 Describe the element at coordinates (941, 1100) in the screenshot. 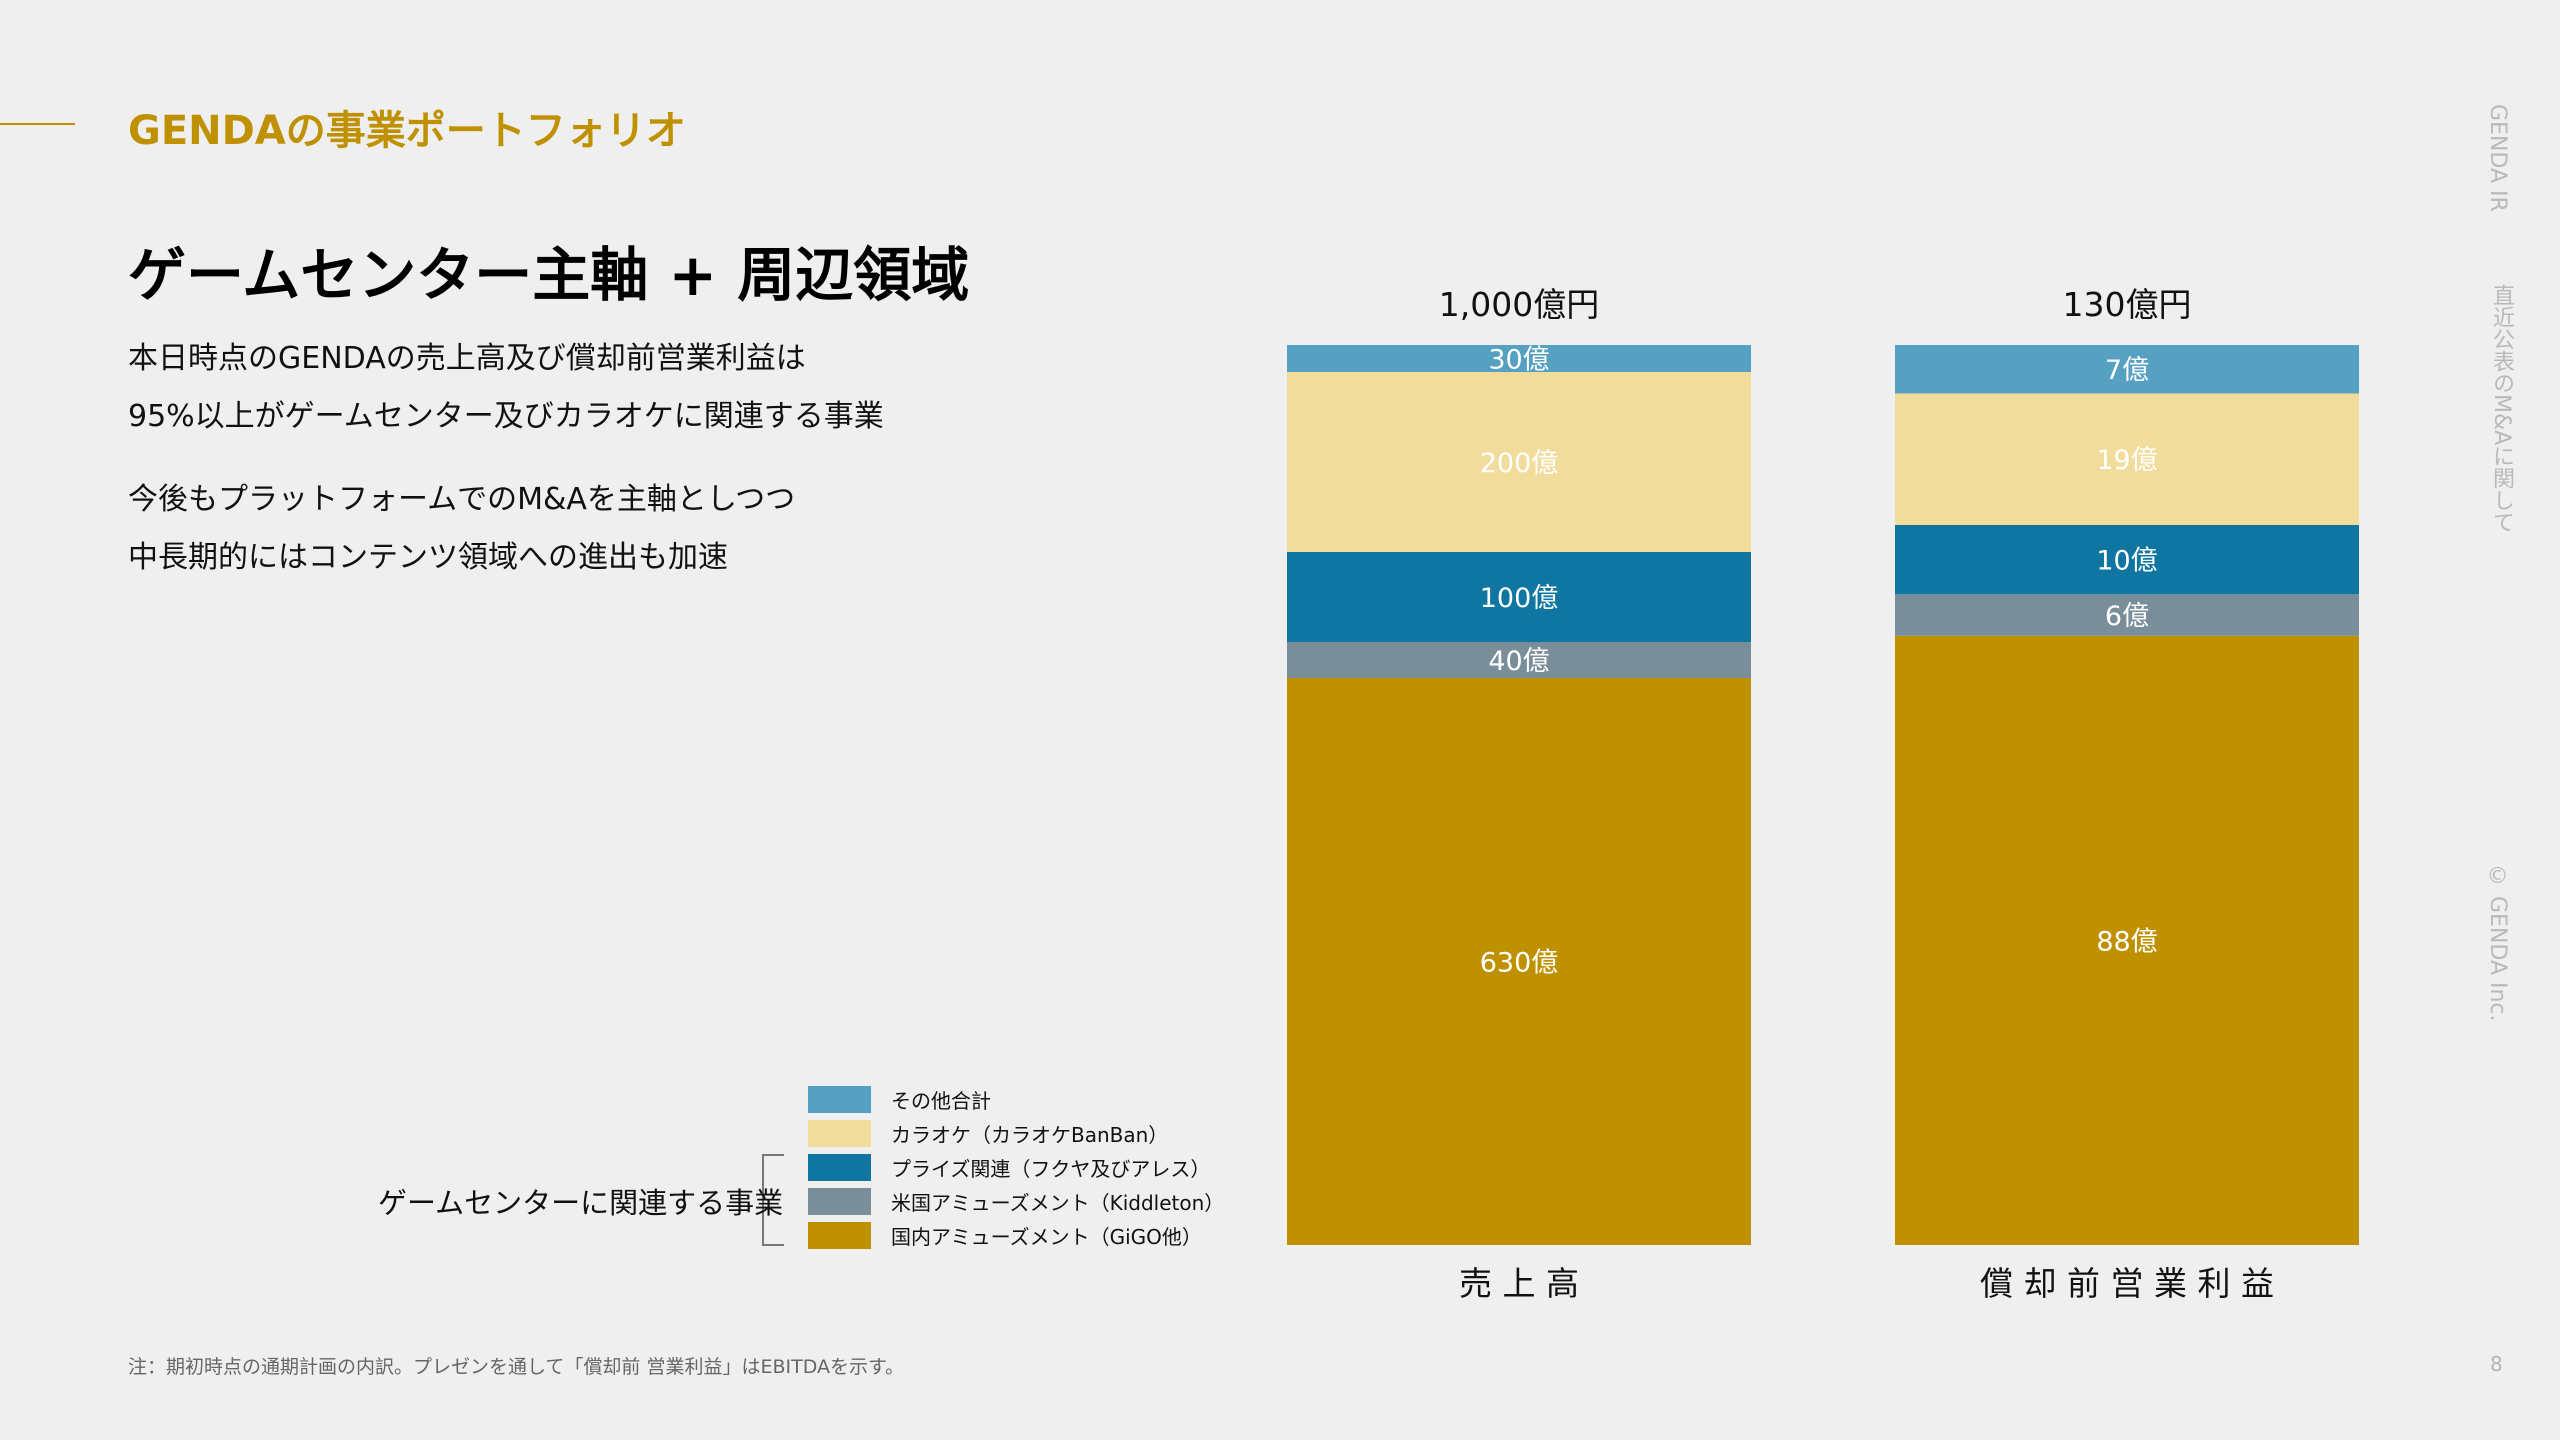

I see `legend-label-0: その他合計` at that location.